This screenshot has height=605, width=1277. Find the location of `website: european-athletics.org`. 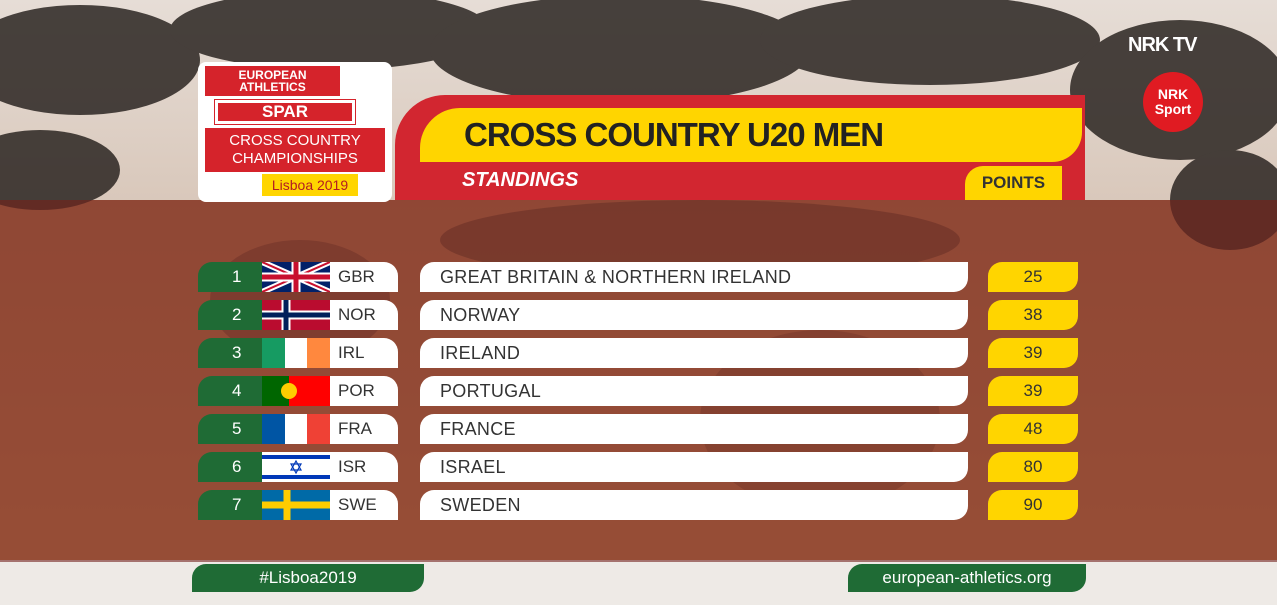

website: european-athletics.org is located at coordinates (967, 578).